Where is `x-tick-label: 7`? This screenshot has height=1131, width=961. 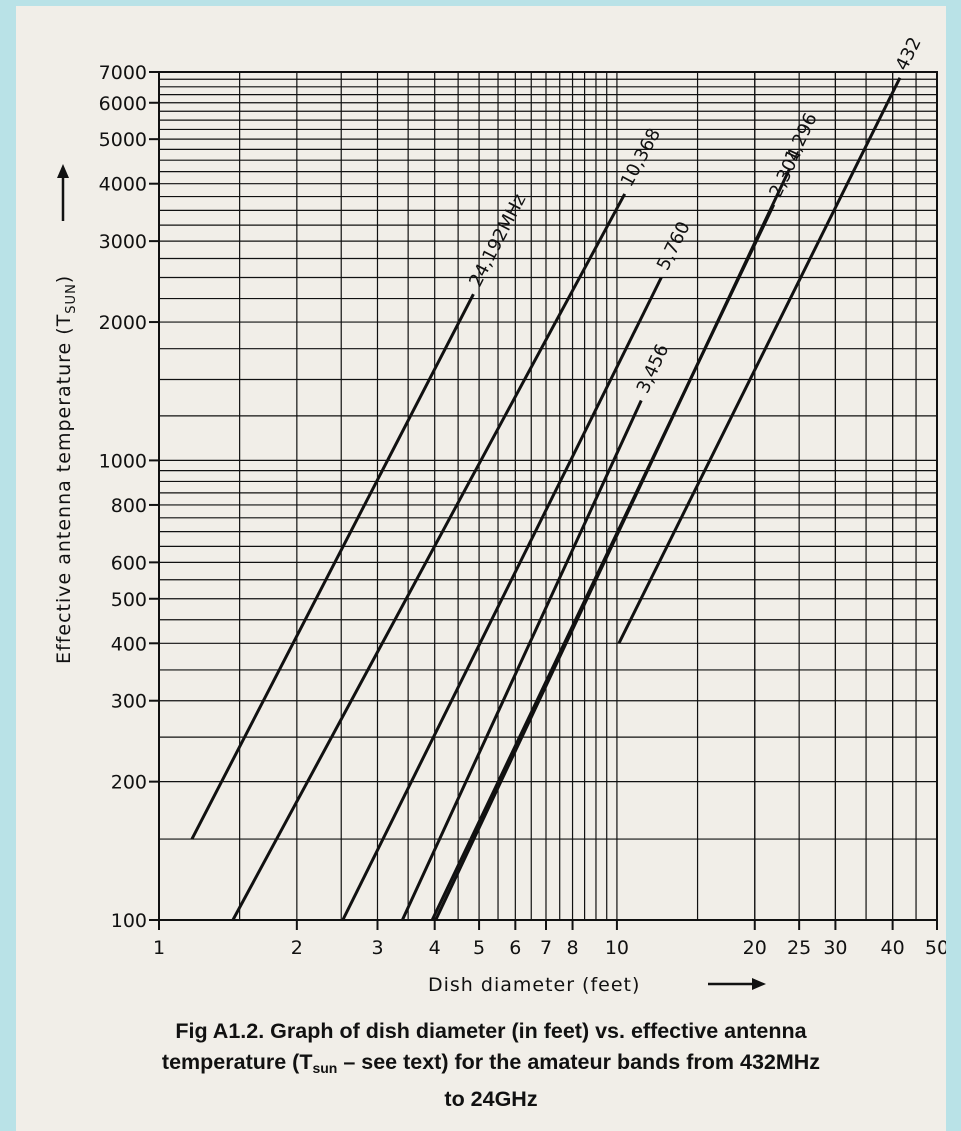
x-tick-label: 7 is located at coordinates (546, 948).